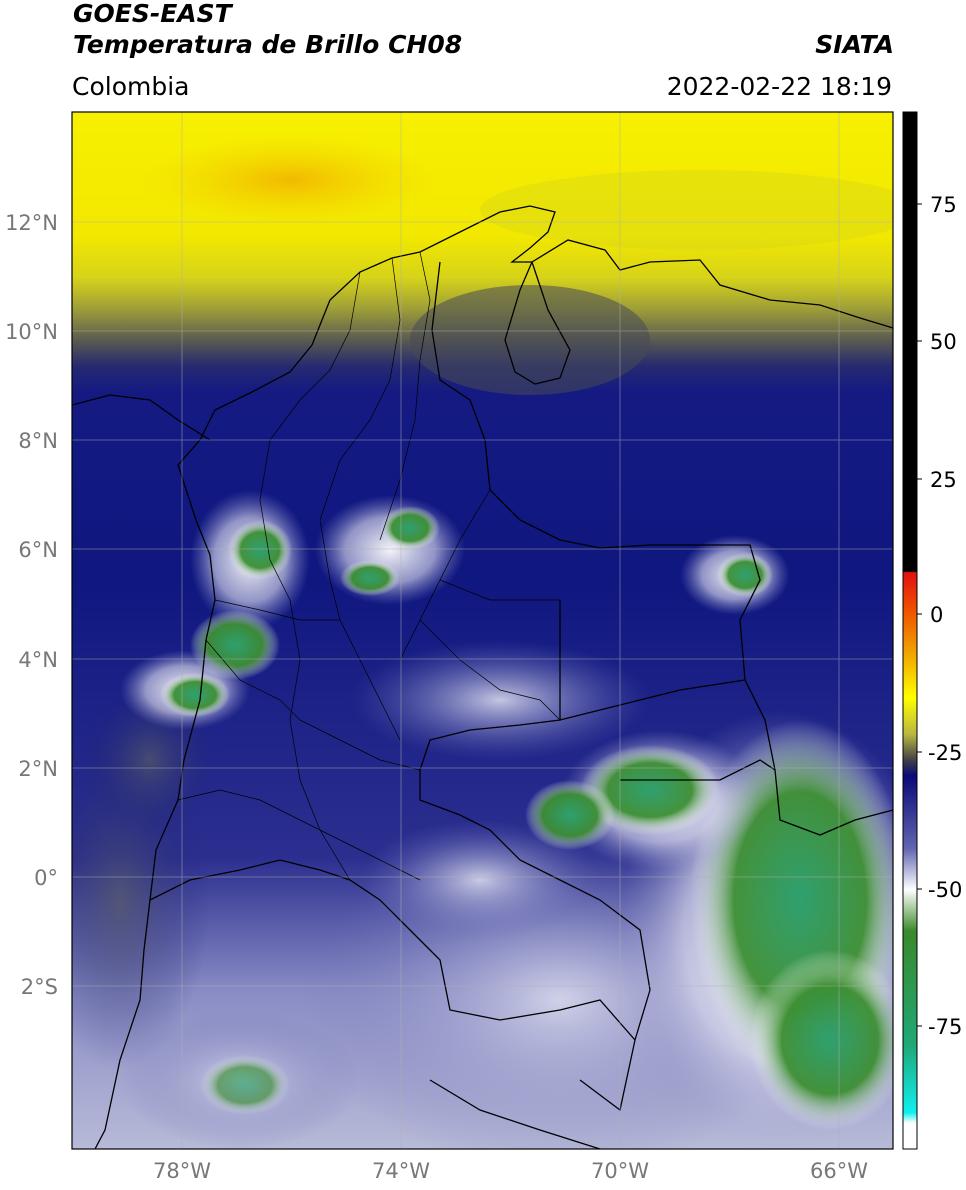  What do you see at coordinates (945, 890) in the screenshot?
I see `colorbar-tick-label: -50` at bounding box center [945, 890].